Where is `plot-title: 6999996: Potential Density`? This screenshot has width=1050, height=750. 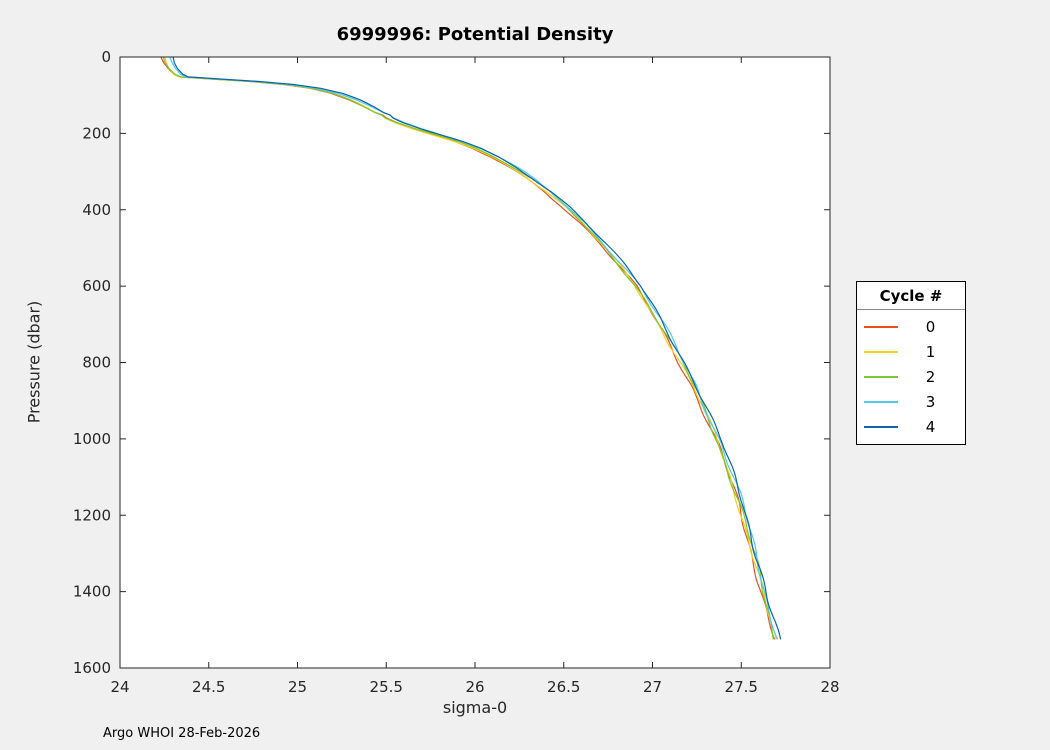 plot-title: 6999996: Potential Density is located at coordinates (475, 34).